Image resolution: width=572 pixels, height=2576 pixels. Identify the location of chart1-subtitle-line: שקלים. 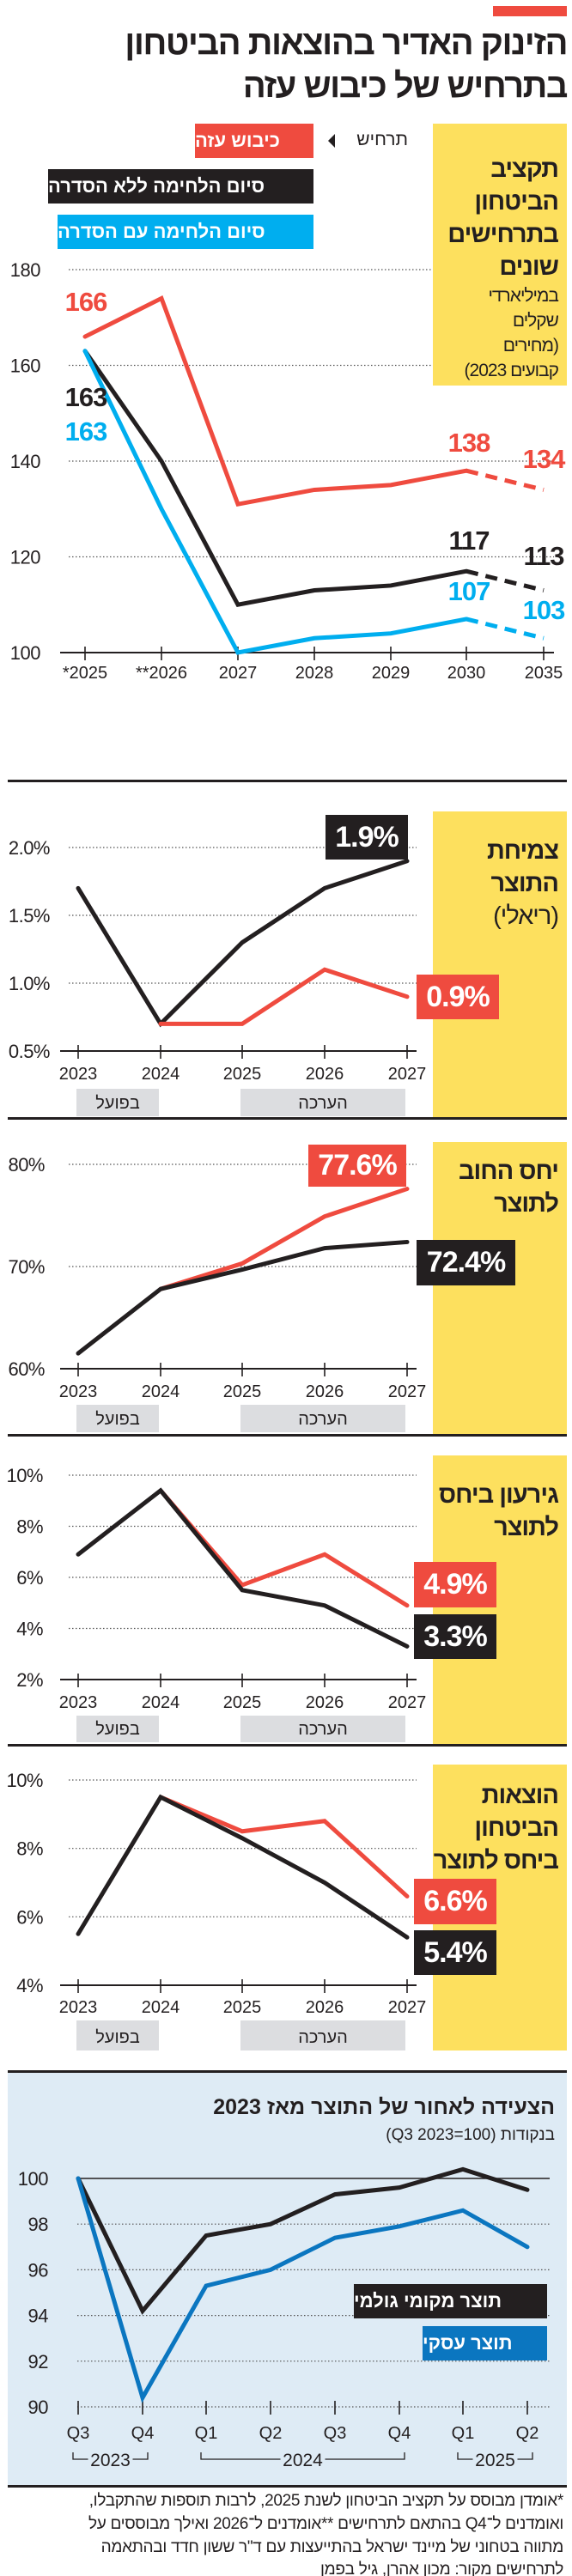
(535, 321).